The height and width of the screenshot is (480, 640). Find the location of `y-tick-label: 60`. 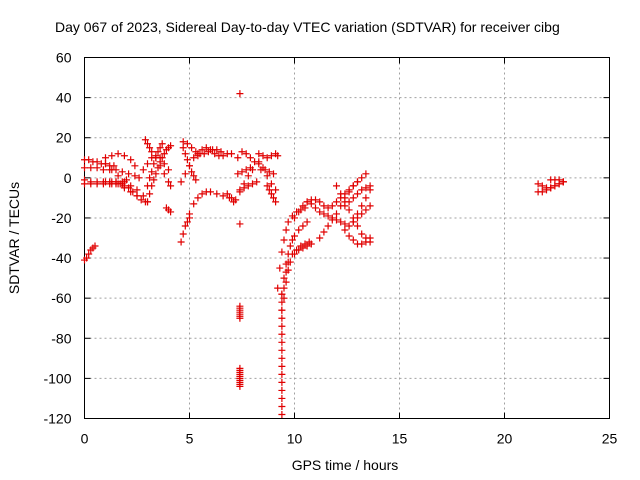

y-tick-label: 60 is located at coordinates (64, 58).